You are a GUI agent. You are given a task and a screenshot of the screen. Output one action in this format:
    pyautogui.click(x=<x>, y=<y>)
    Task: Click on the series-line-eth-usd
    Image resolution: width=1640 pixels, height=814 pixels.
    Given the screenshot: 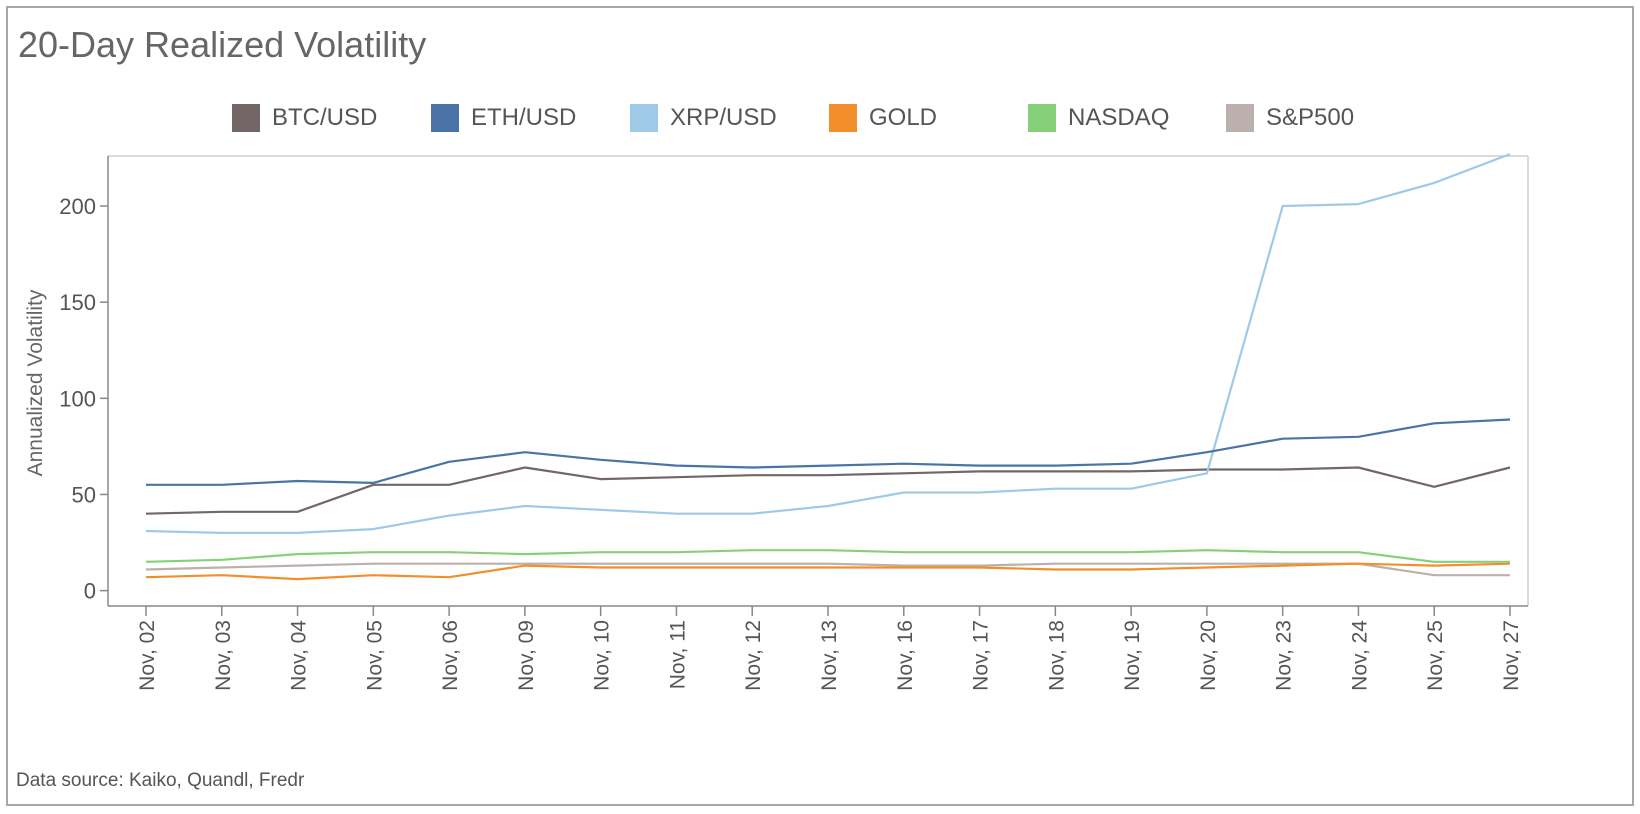 What is the action you would take?
    pyautogui.click(x=828, y=452)
    